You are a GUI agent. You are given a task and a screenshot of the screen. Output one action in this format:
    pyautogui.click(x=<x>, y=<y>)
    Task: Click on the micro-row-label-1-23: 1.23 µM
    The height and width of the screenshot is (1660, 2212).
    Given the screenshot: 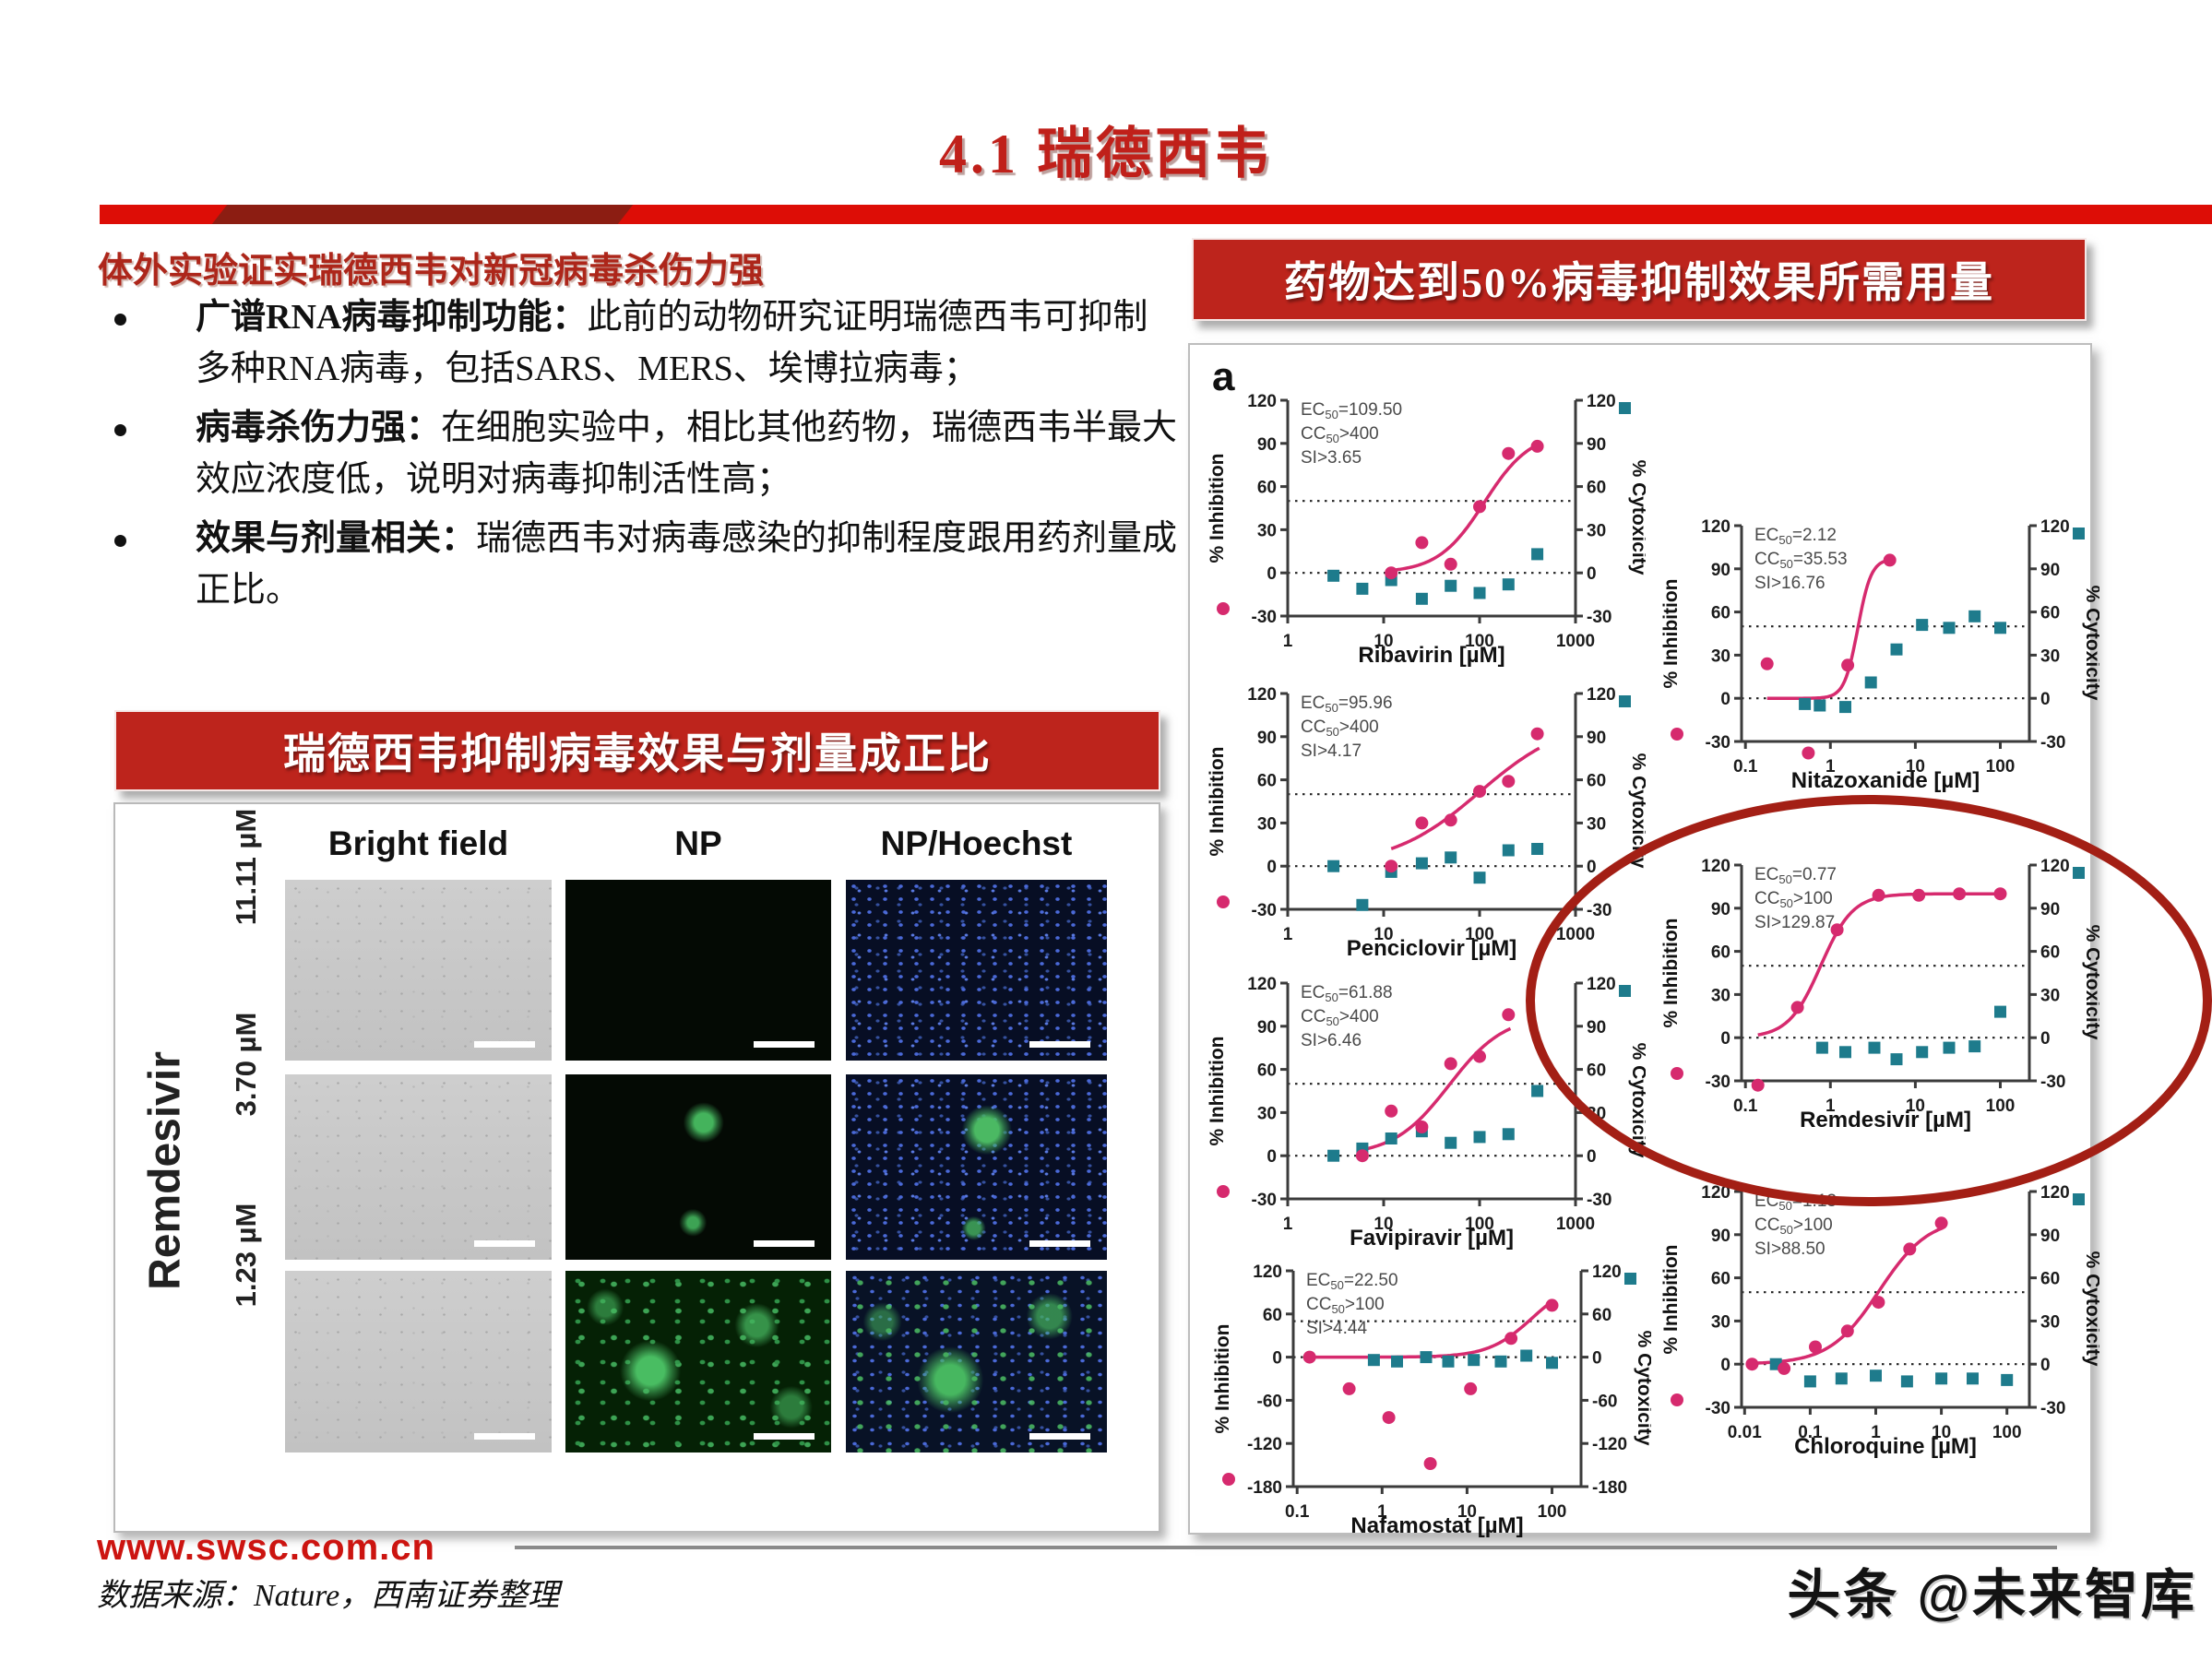 What is the action you would take?
    pyautogui.click(x=246, y=1255)
    